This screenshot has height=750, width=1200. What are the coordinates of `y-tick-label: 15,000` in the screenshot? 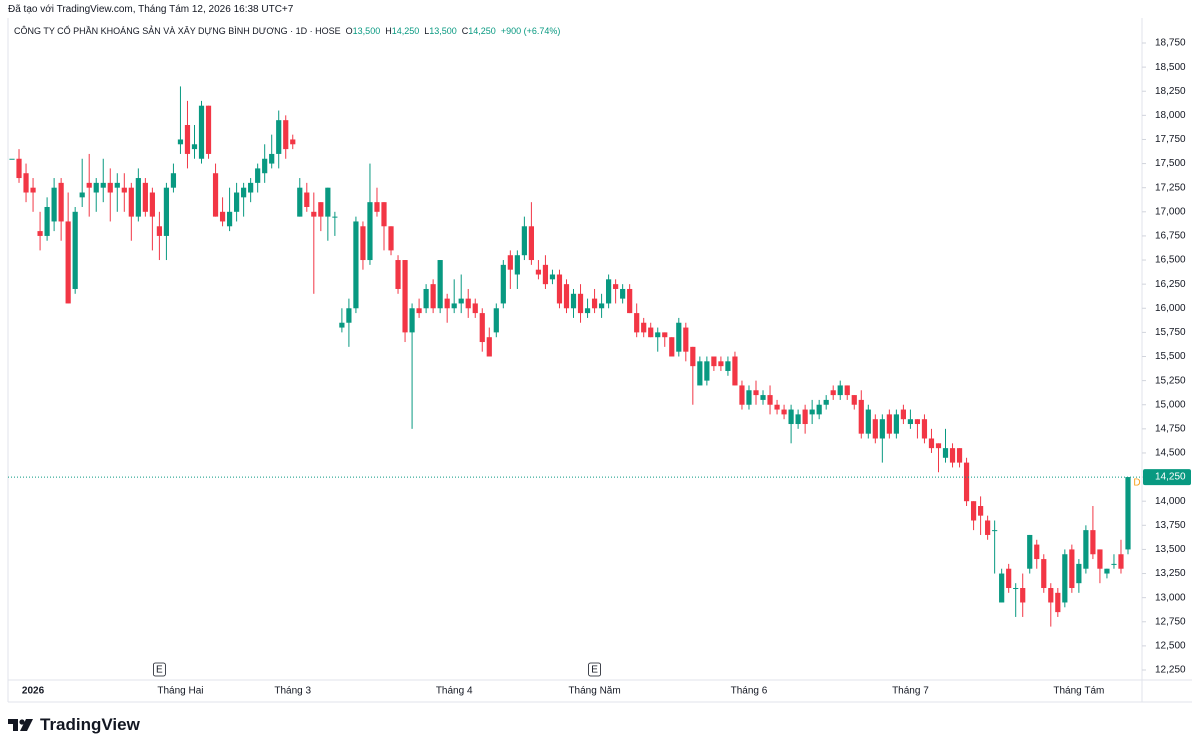 It's located at (1170, 404).